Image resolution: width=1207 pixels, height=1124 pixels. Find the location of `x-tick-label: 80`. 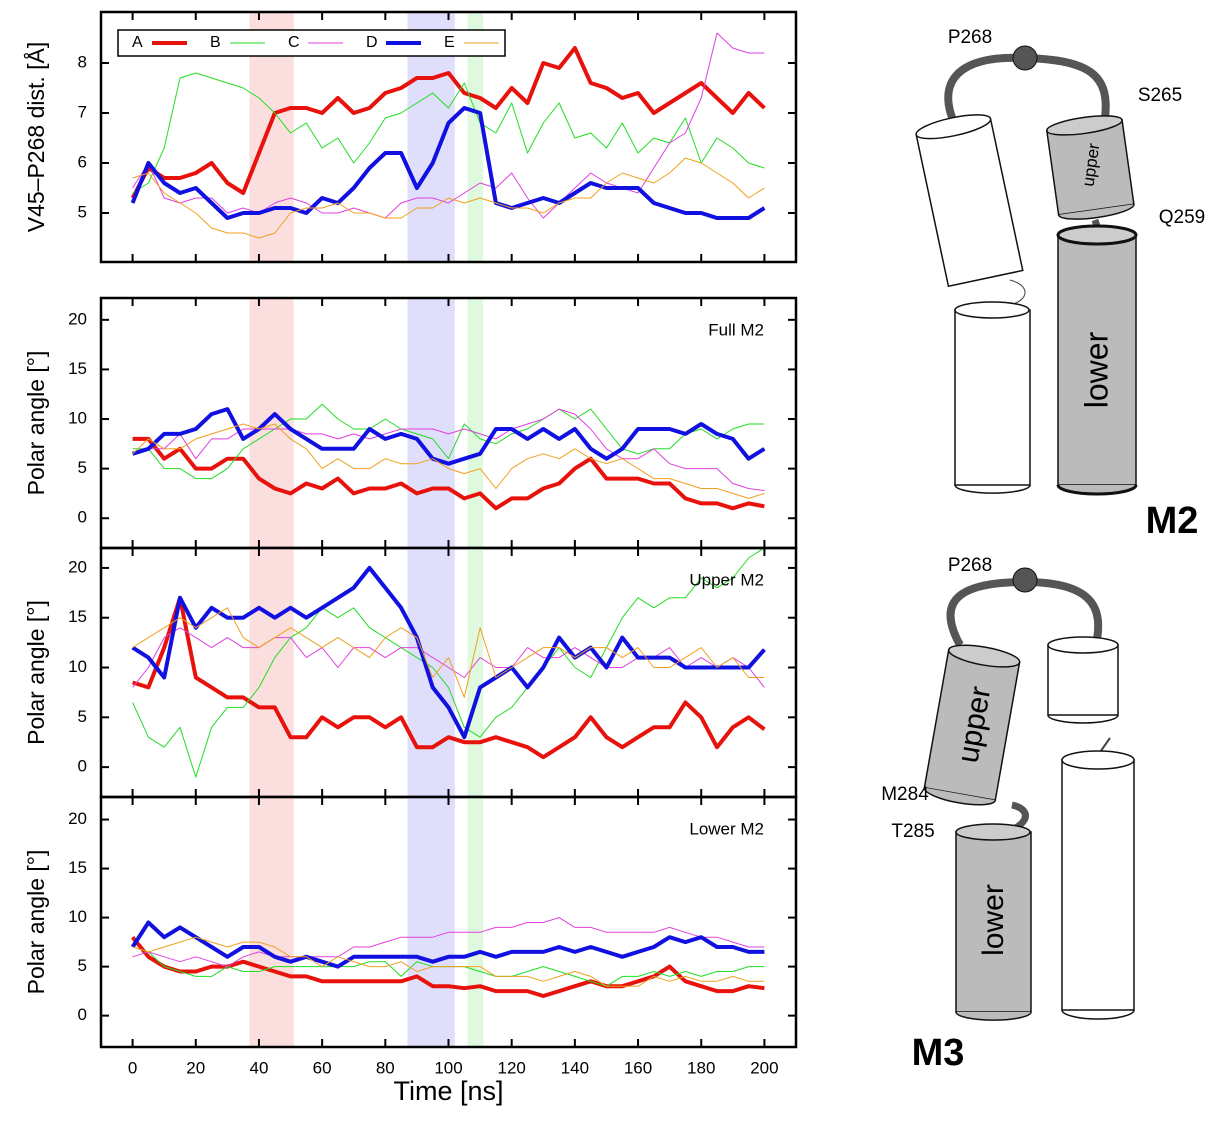

x-tick-label: 80 is located at coordinates (385, 1067).